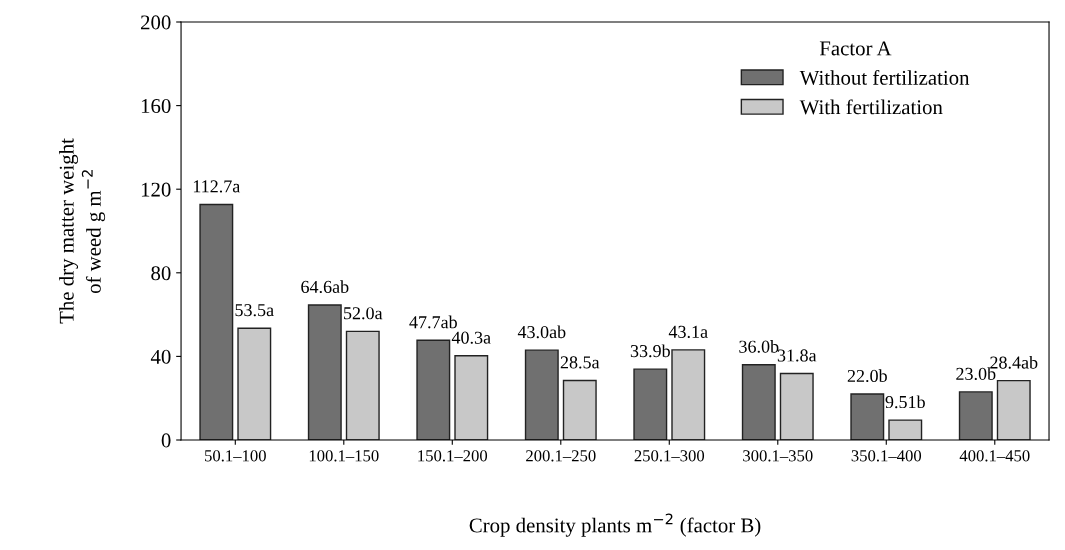 This screenshot has width=1065, height=550. I want to click on data-label: 64.6ab, so click(325, 287).